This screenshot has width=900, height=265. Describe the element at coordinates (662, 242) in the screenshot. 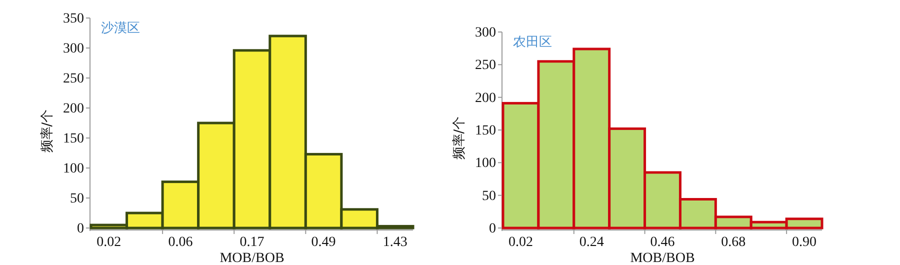

I see `x-tick-label: 0.46` at that location.